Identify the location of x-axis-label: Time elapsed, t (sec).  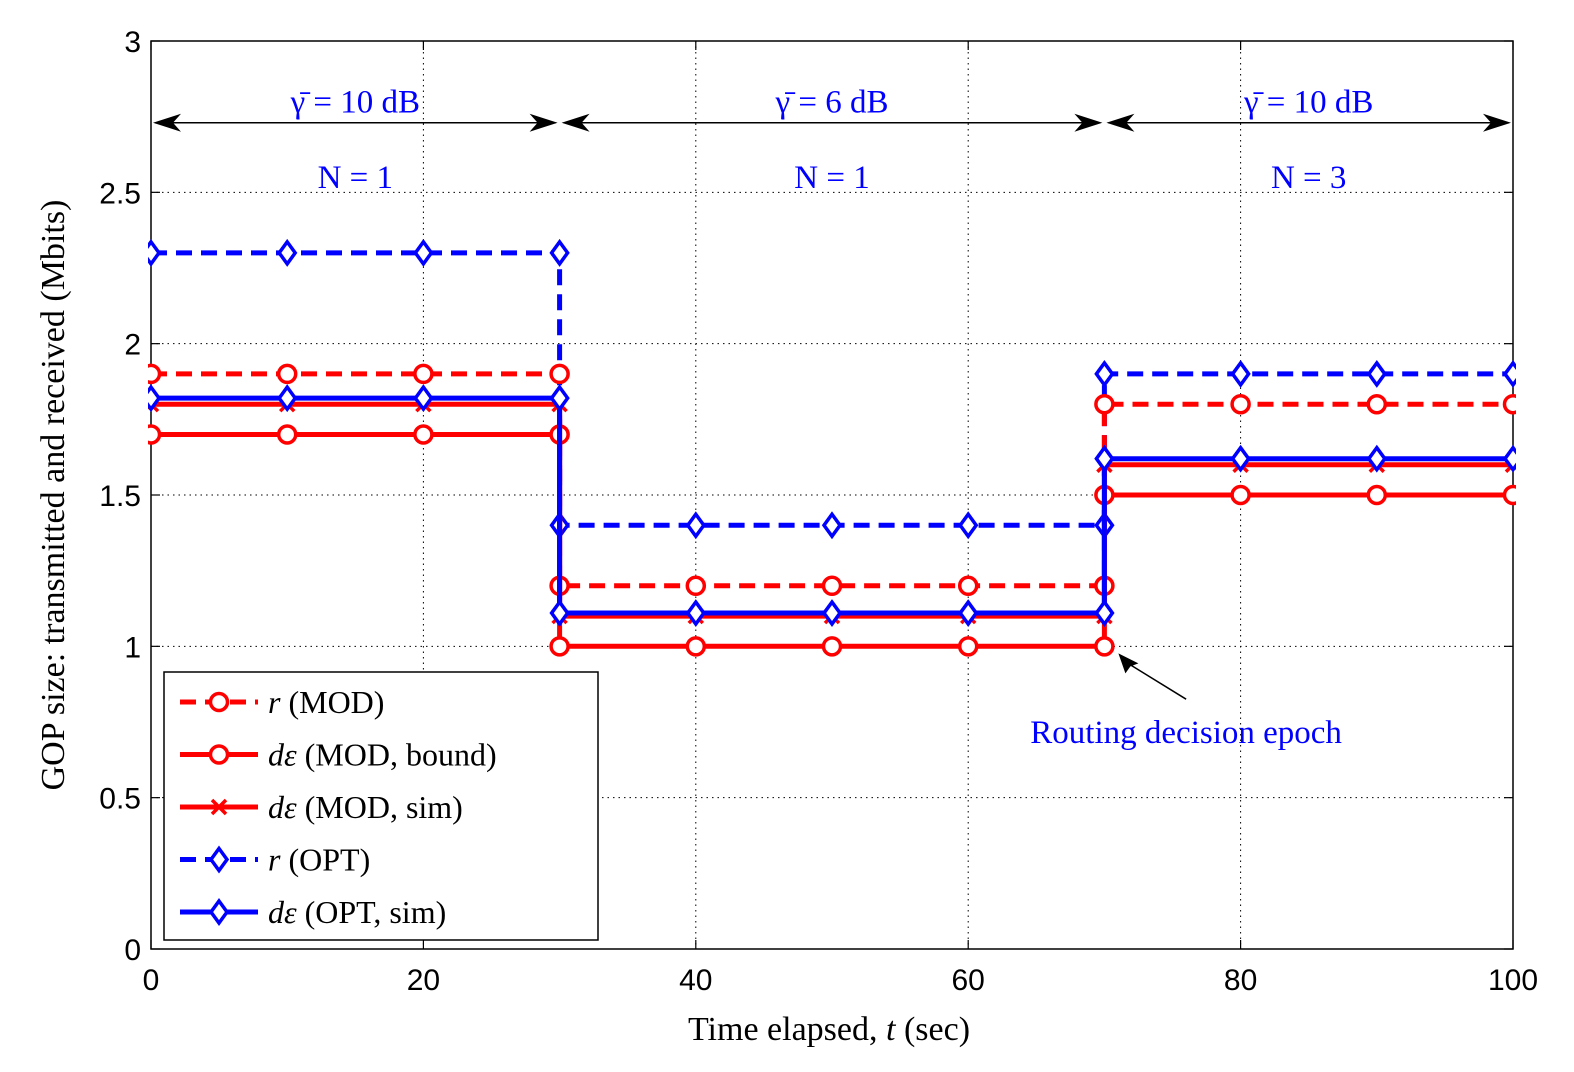
(829, 1029).